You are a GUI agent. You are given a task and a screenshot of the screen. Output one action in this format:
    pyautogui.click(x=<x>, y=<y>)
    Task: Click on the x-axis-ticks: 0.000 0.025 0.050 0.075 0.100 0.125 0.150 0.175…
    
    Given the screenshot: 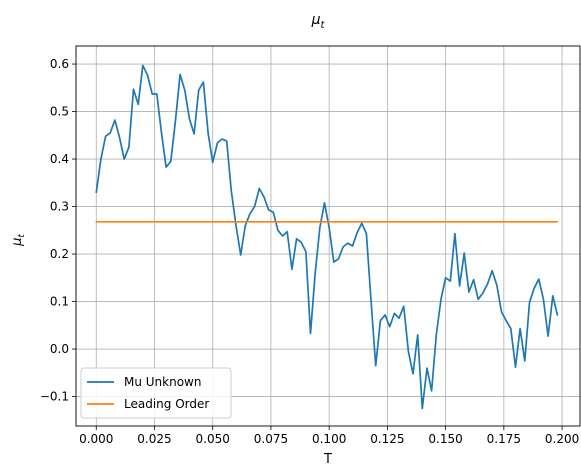 What is the action you would take?
    pyautogui.click(x=329, y=436)
    